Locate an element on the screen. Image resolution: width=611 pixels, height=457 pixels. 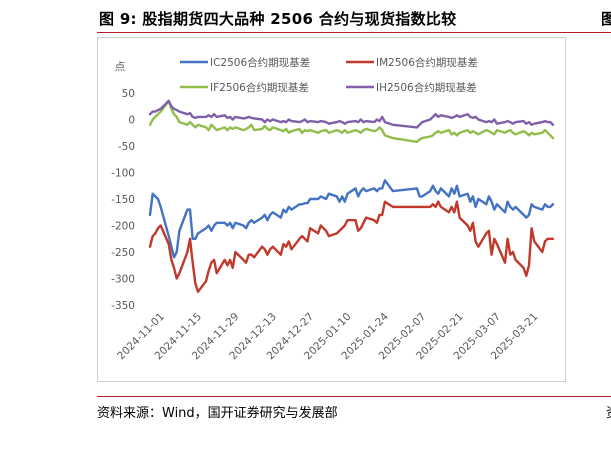
legend-label-0: IC2506合约期现基差 is located at coordinates (260, 62).